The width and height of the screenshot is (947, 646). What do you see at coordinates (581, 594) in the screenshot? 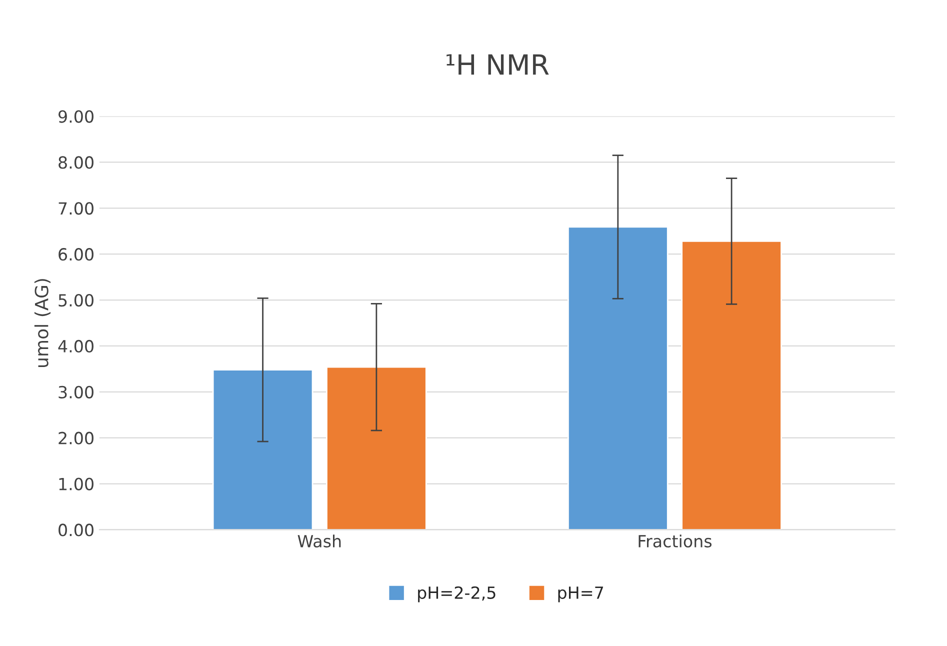
I see `legend-label: pH=7` at bounding box center [581, 594].